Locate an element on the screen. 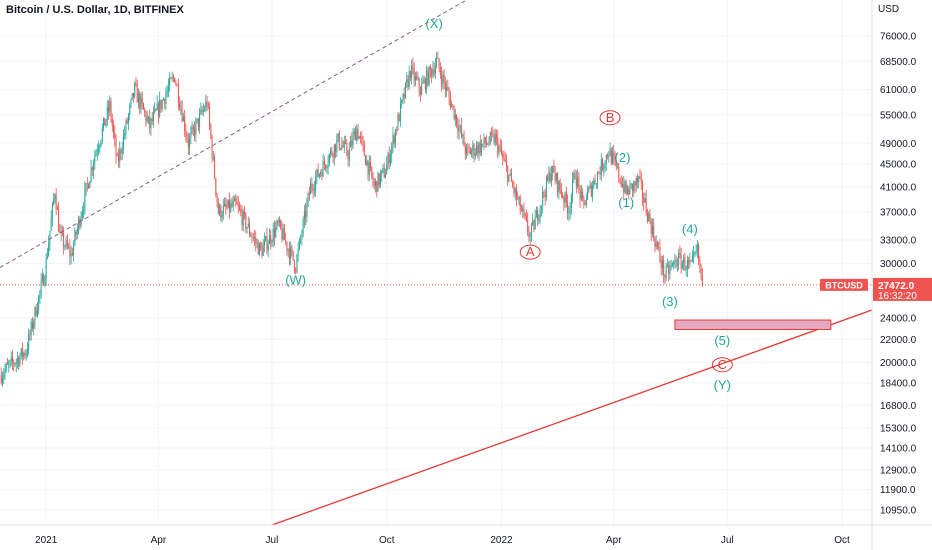 The image size is (932, 550). y-tick-label: 12900.0 is located at coordinates (898, 470).